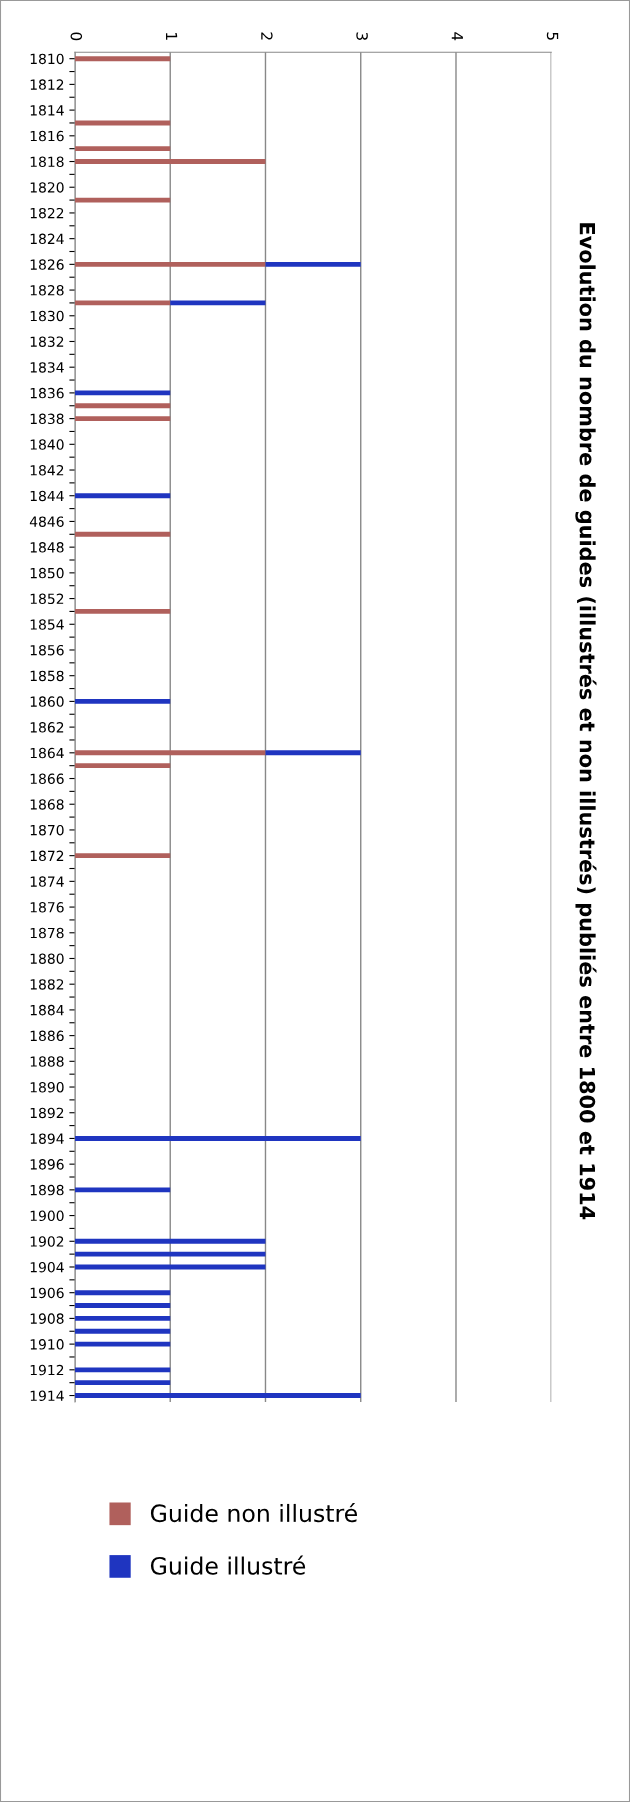 This screenshot has height=1802, width=630. Describe the element at coordinates (47, 599) in the screenshot. I see `y-tick-label: 1852` at that location.